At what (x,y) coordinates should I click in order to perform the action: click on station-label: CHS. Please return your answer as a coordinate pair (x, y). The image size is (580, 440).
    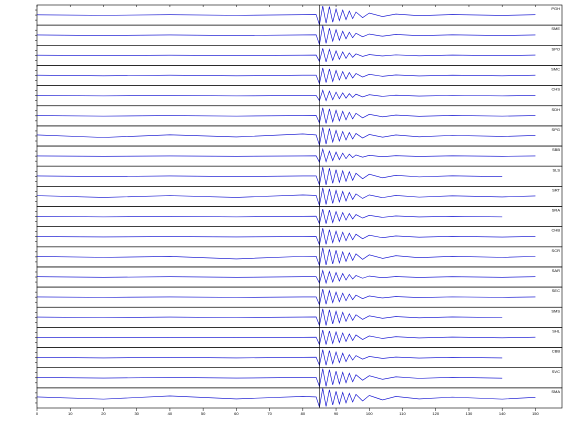
    Looking at the image, I should click on (556, 89).